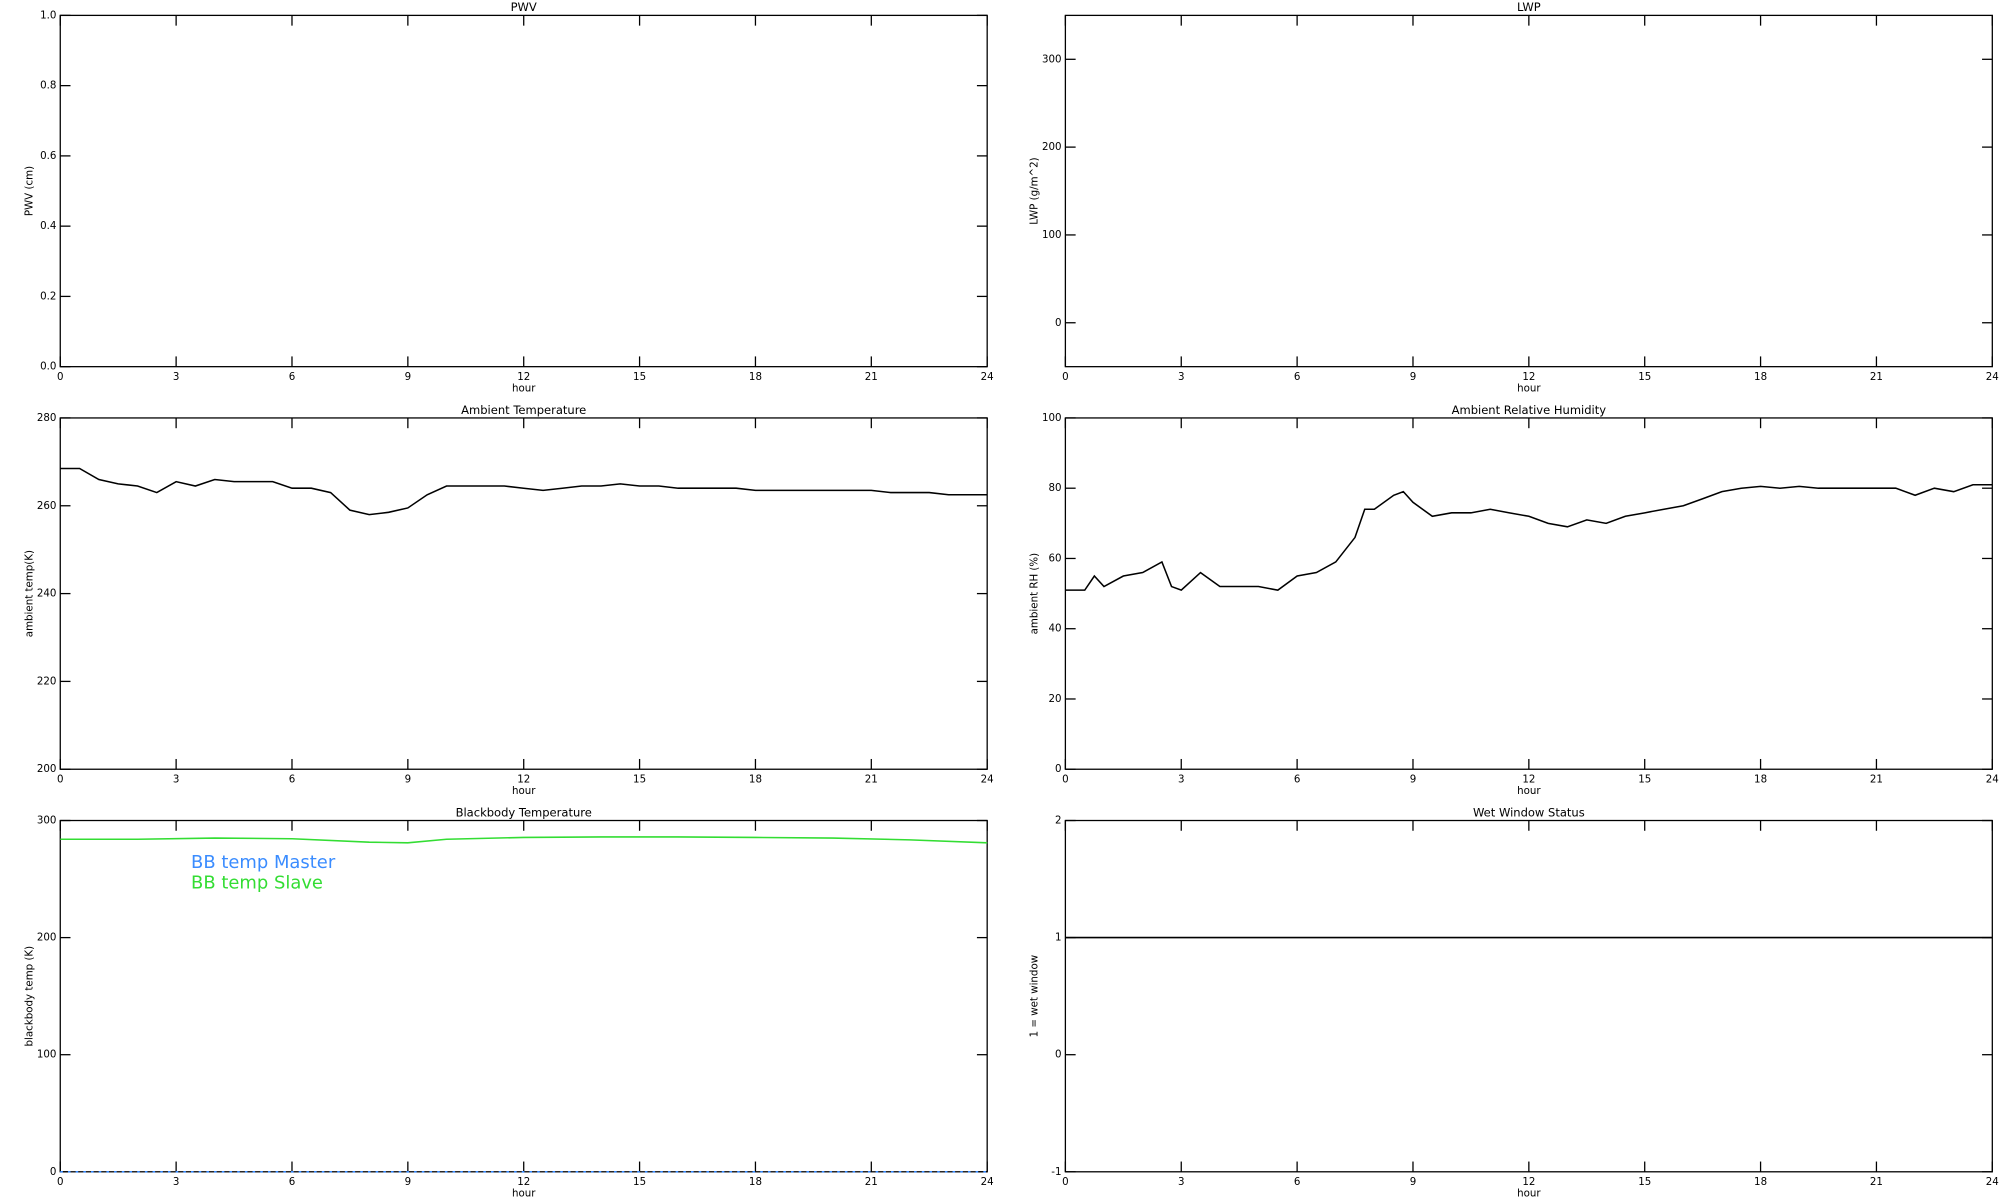  What do you see at coordinates (29, 996) in the screenshot?
I see `y-axis-label: blackbody temp (K)` at bounding box center [29, 996].